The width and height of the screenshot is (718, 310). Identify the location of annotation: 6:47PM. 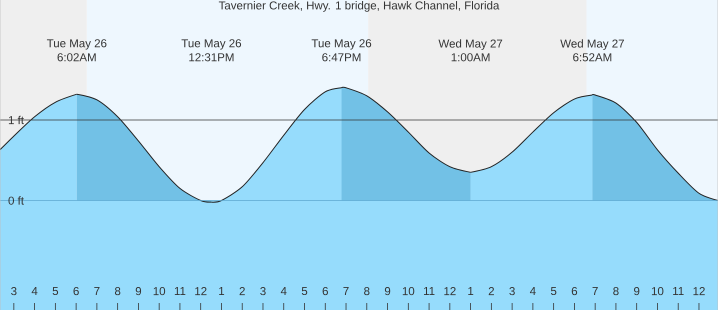
(341, 57).